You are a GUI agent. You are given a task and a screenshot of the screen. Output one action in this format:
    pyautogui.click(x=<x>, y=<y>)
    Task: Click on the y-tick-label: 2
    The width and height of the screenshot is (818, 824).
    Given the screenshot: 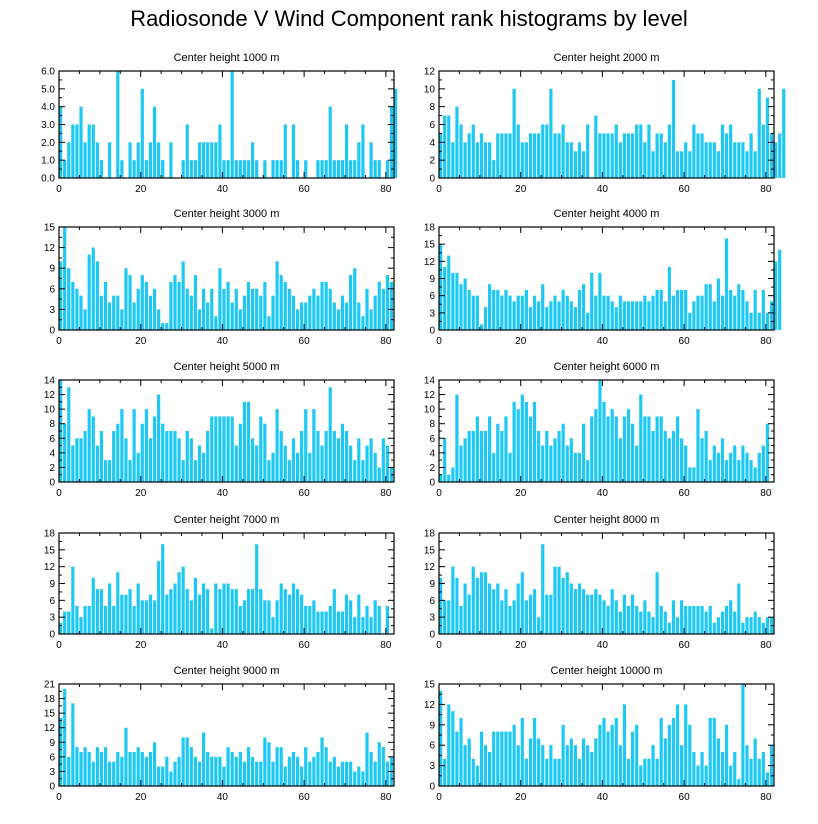 What is the action you would take?
    pyautogui.click(x=52, y=468)
    